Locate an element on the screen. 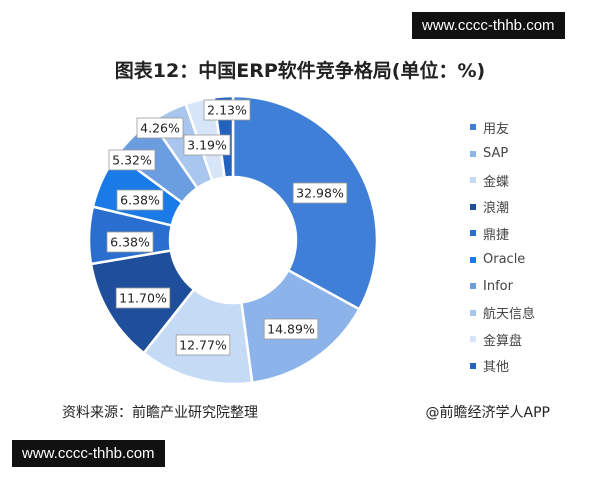  legend-item: 浪潮 is located at coordinates (502, 207).